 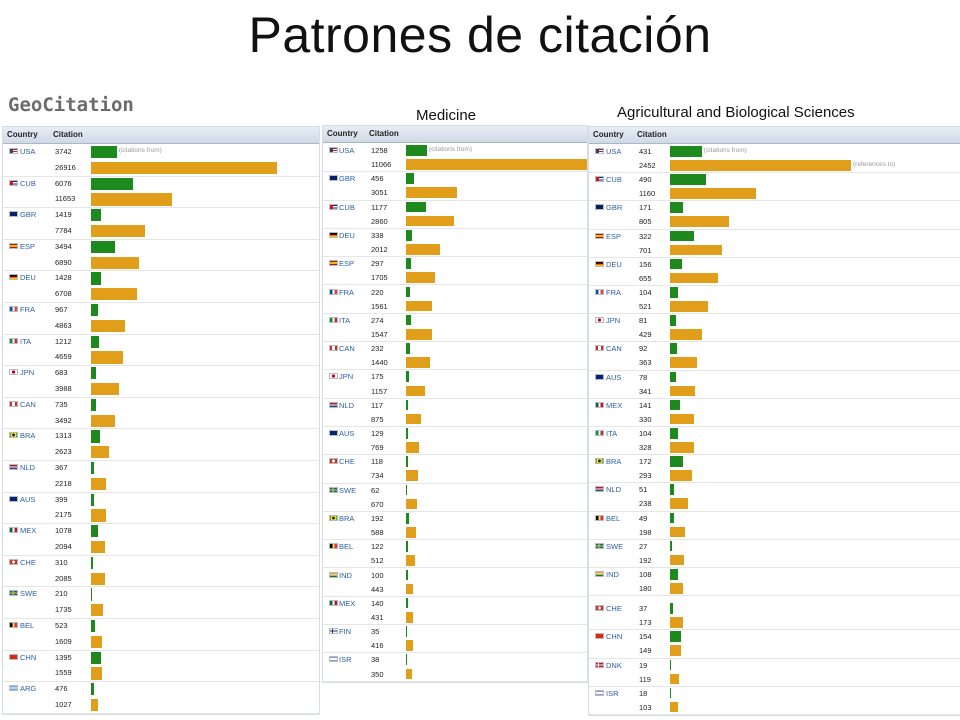 What do you see at coordinates (774, 187) in the screenshot?
I see `table-row: CUB 490 1160` at bounding box center [774, 187].